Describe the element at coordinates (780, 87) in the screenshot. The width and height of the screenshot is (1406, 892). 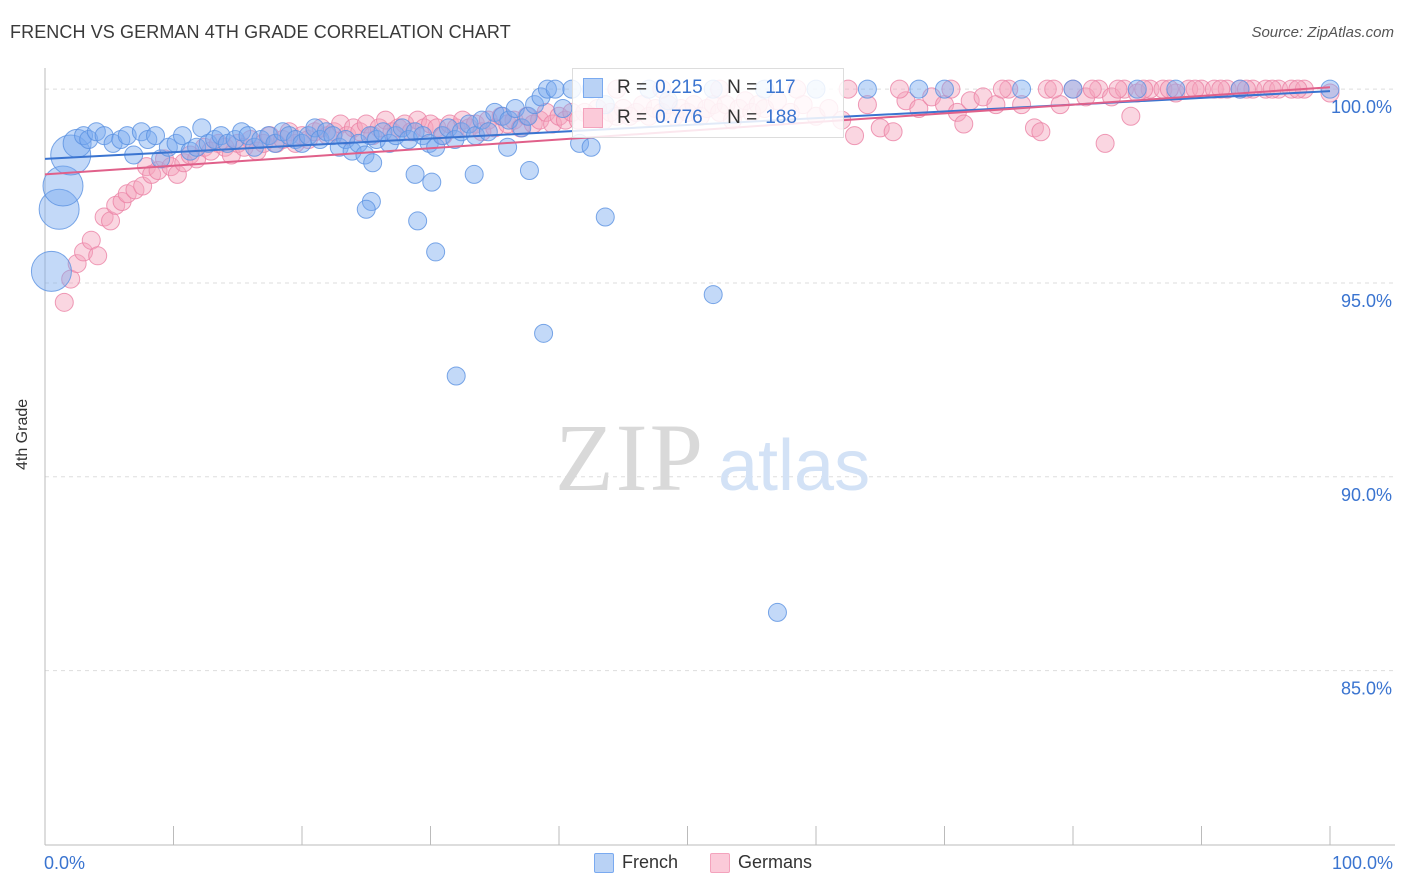
I see `french-n-value: 117` at that location.